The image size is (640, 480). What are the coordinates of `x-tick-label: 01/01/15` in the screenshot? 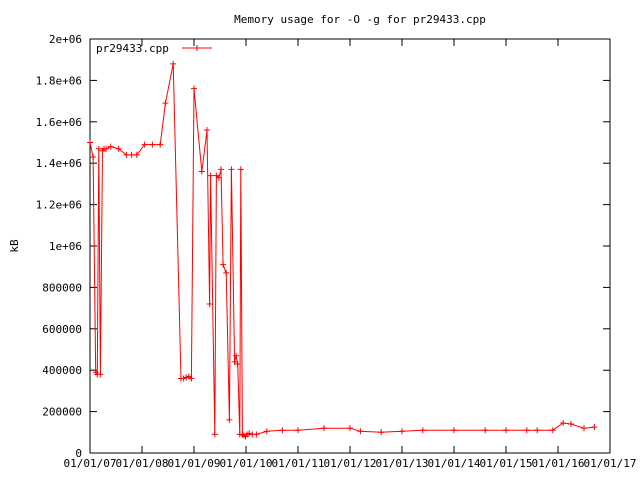 It's located at (506, 463).